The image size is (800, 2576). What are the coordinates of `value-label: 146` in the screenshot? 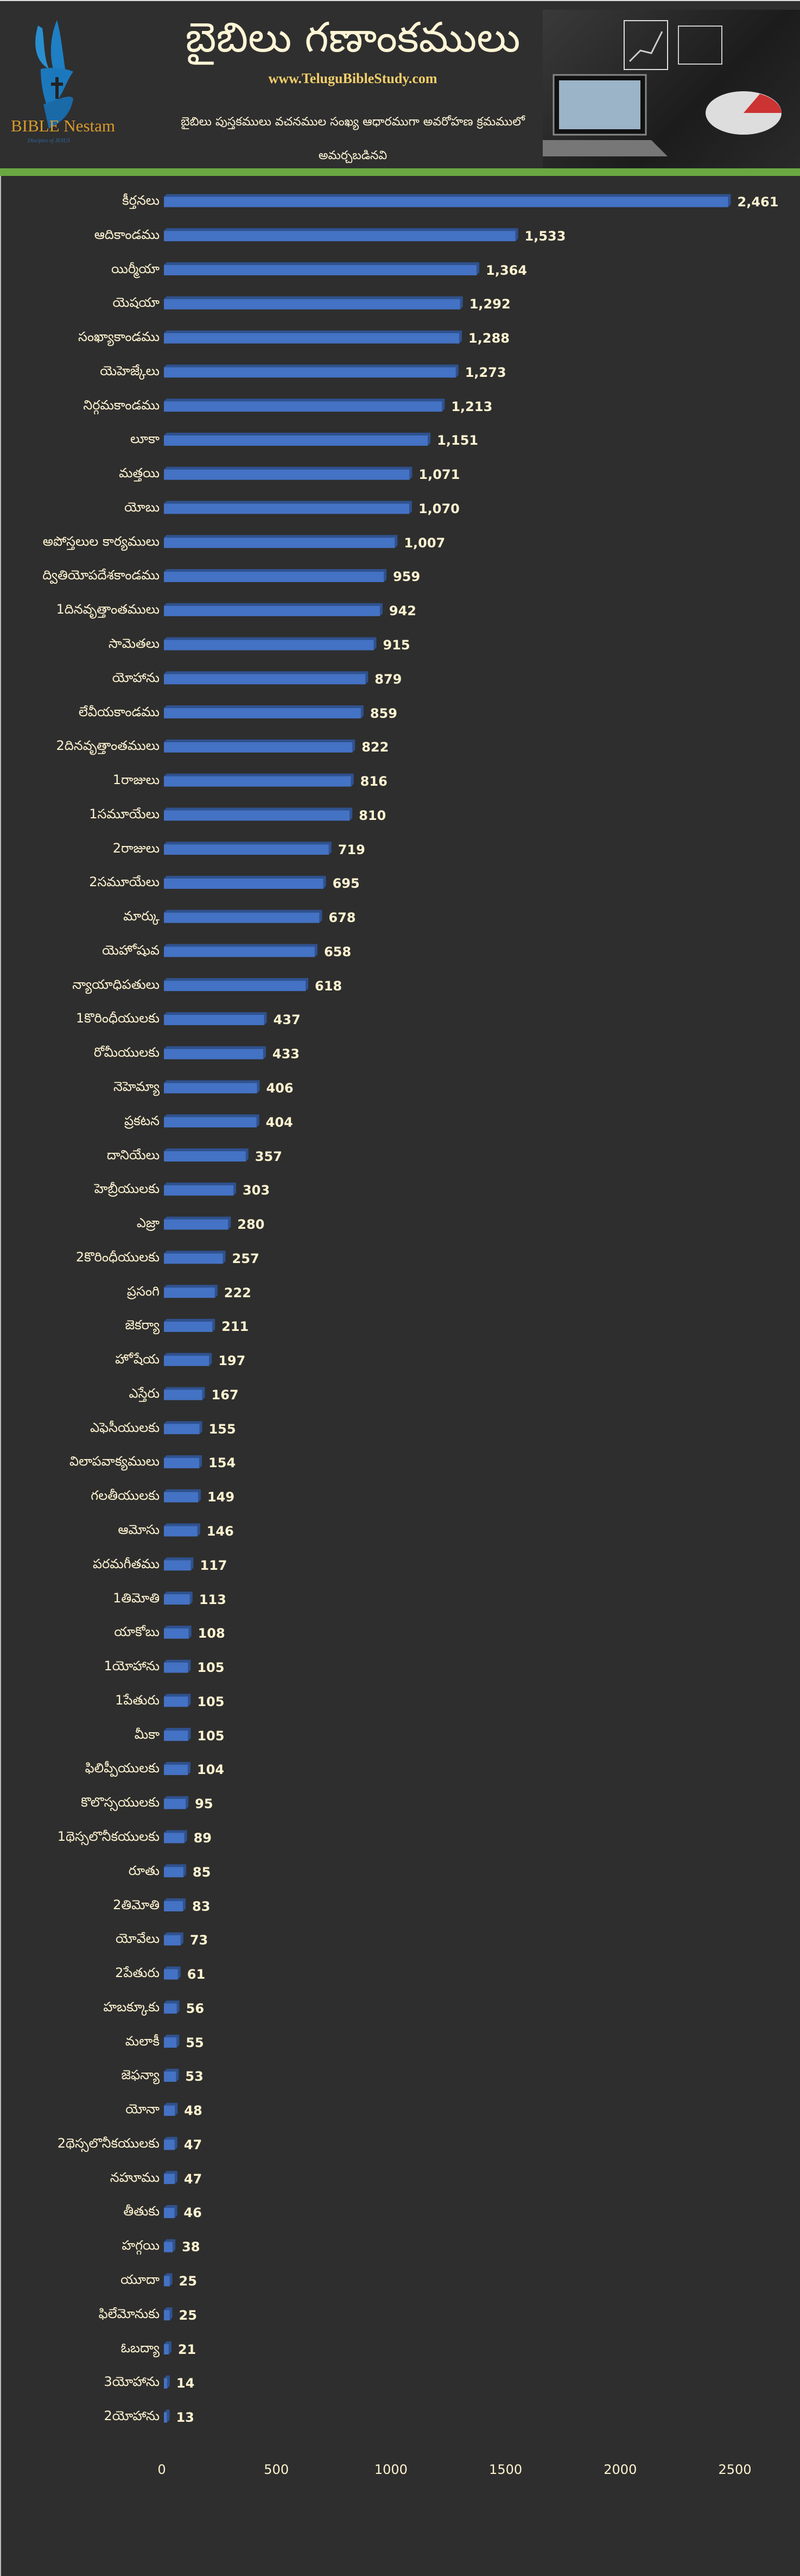 It's located at (220, 1531).